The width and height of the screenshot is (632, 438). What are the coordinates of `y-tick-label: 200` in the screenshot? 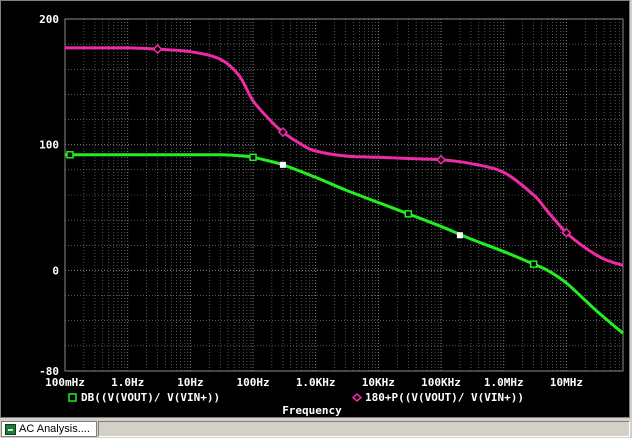 It's located at (49, 19).